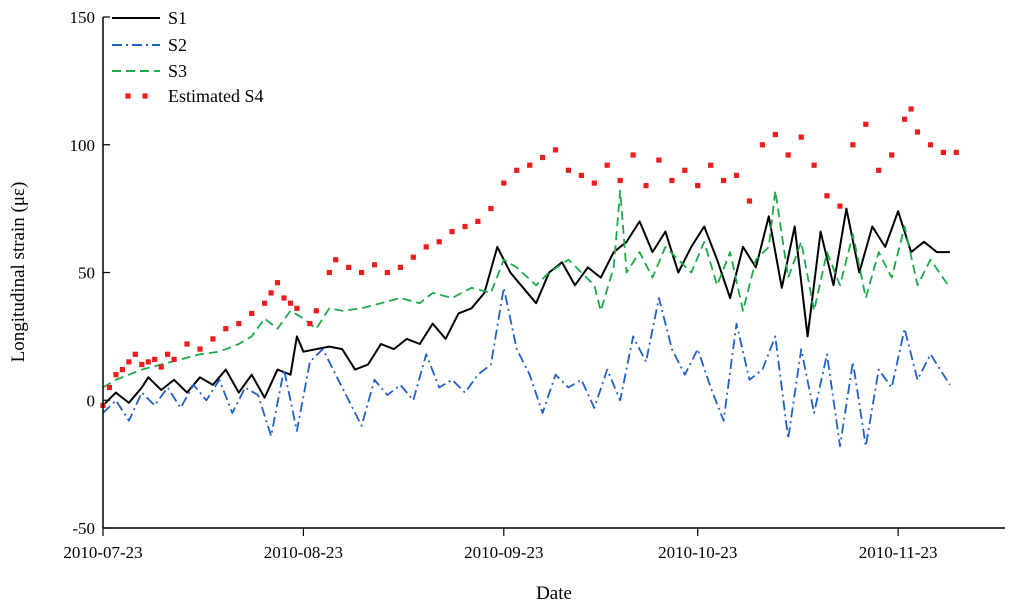  I want to click on legend-label: Estimated S4, so click(216, 96).